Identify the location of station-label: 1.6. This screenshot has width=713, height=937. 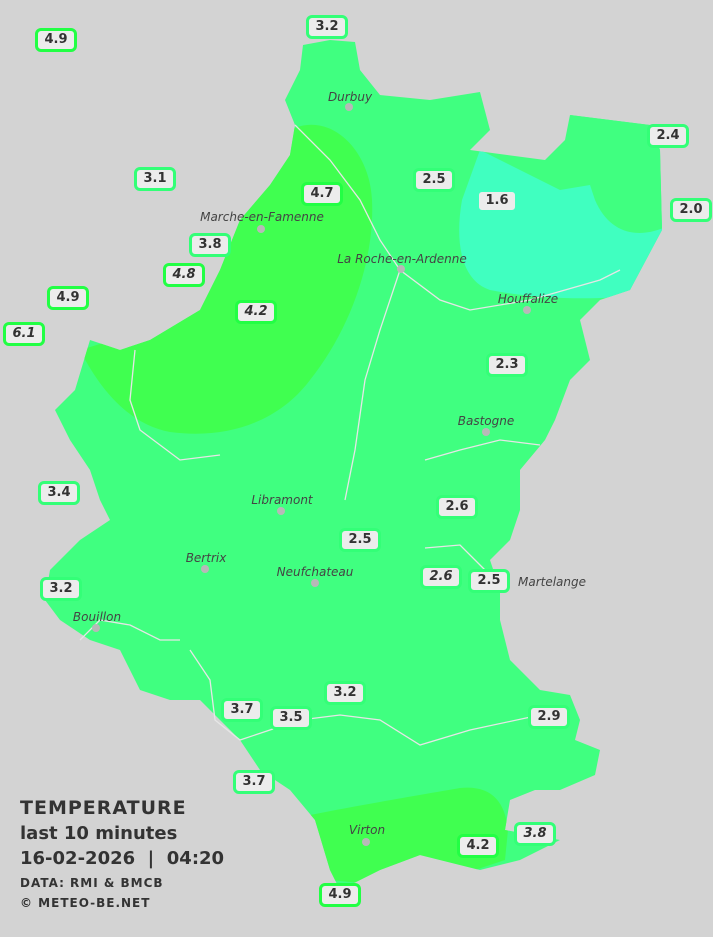
(497, 201).